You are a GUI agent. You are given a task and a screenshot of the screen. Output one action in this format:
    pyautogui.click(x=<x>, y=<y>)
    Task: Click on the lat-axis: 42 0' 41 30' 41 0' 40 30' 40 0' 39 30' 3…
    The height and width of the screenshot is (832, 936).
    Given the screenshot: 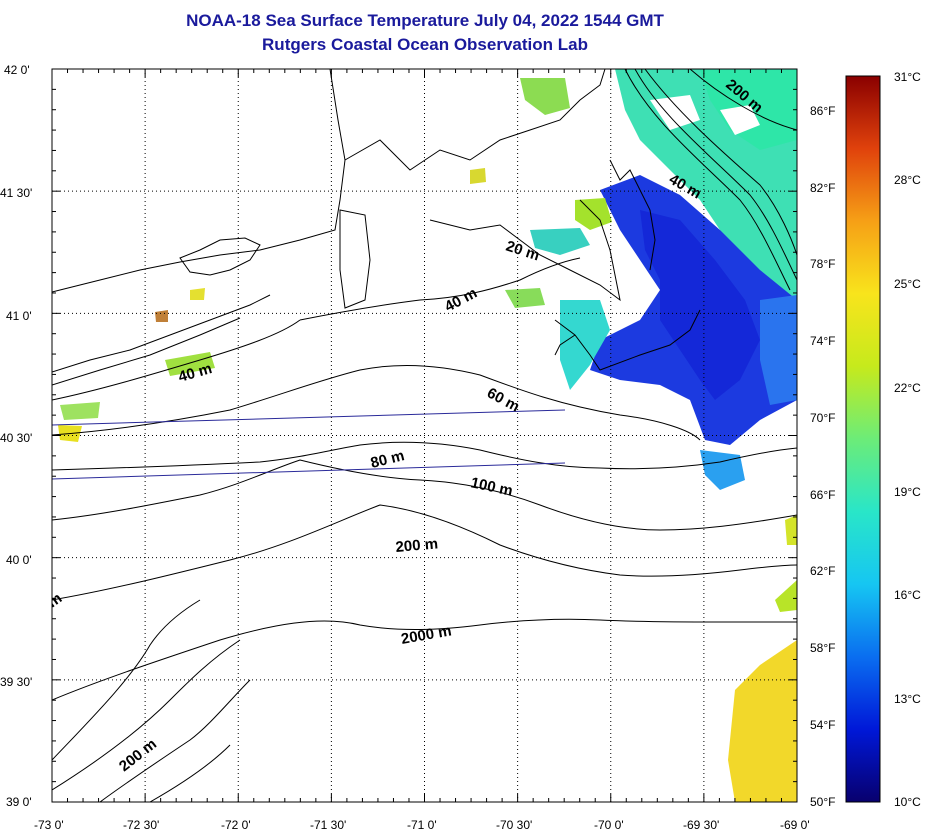 What is the action you would take?
    pyautogui.click(x=16, y=436)
    